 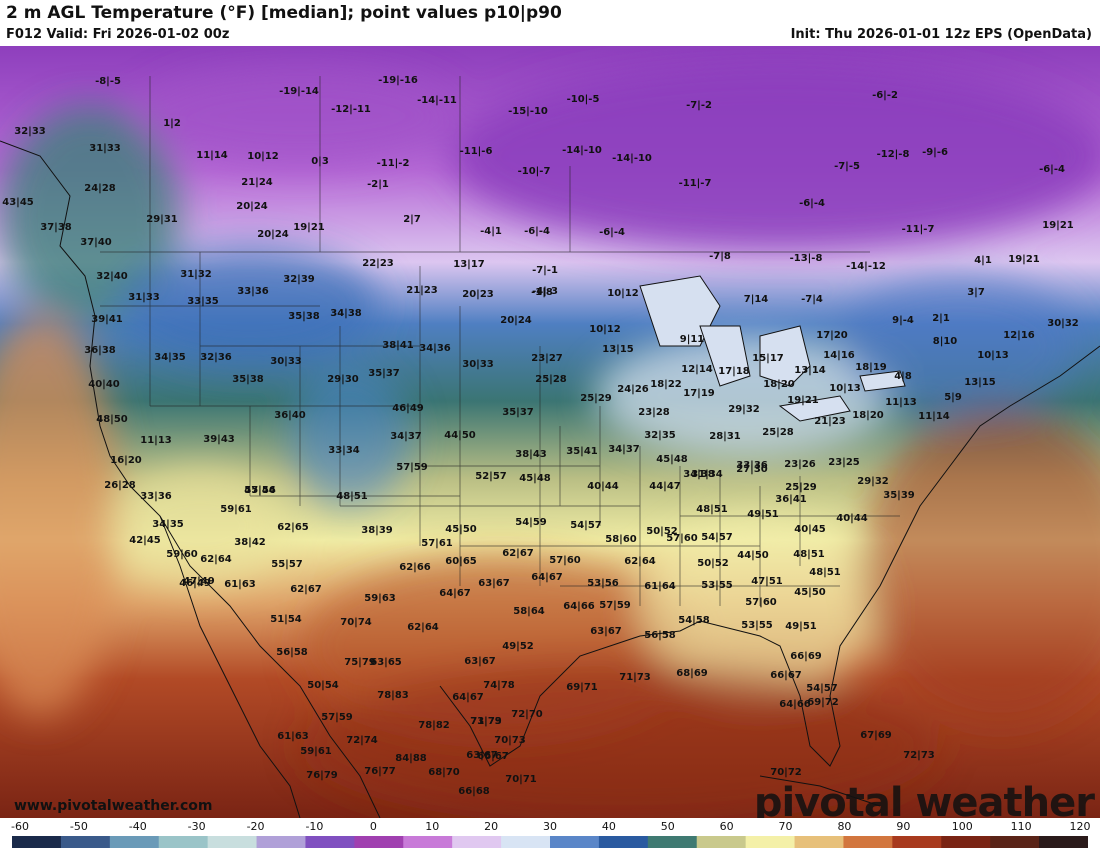 What do you see at coordinates (542, 292) in the screenshot?
I see `point-value: -1|8` at bounding box center [542, 292].